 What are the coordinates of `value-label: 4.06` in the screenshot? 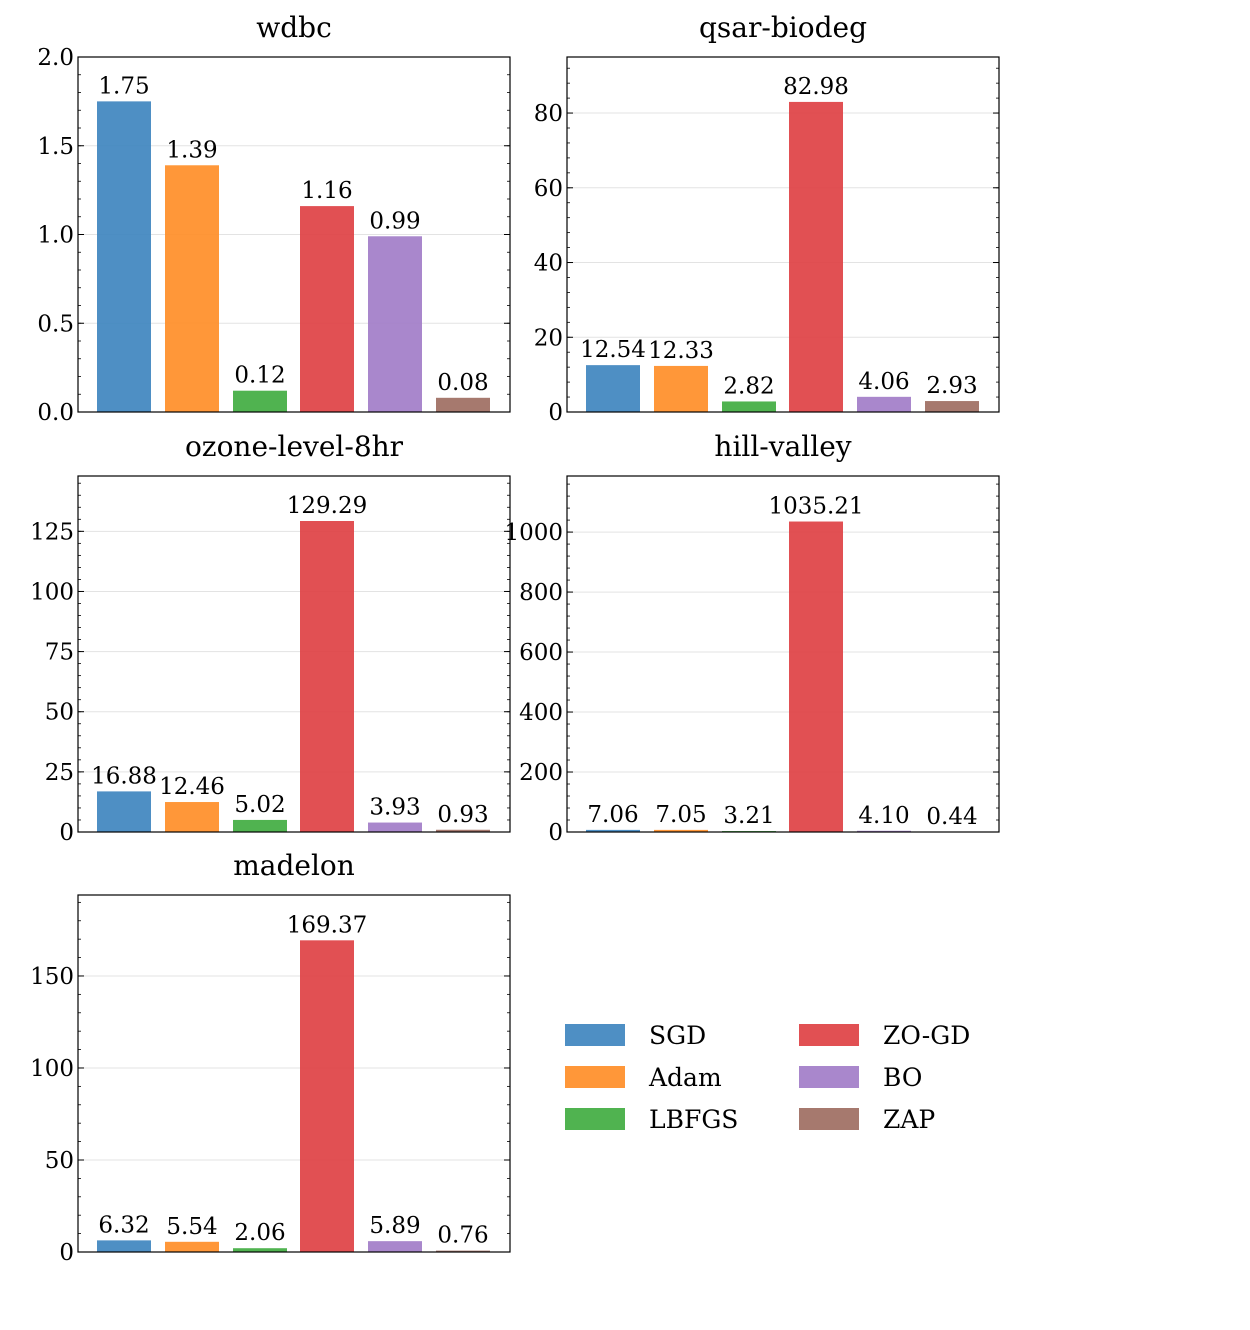 It's located at (883, 382).